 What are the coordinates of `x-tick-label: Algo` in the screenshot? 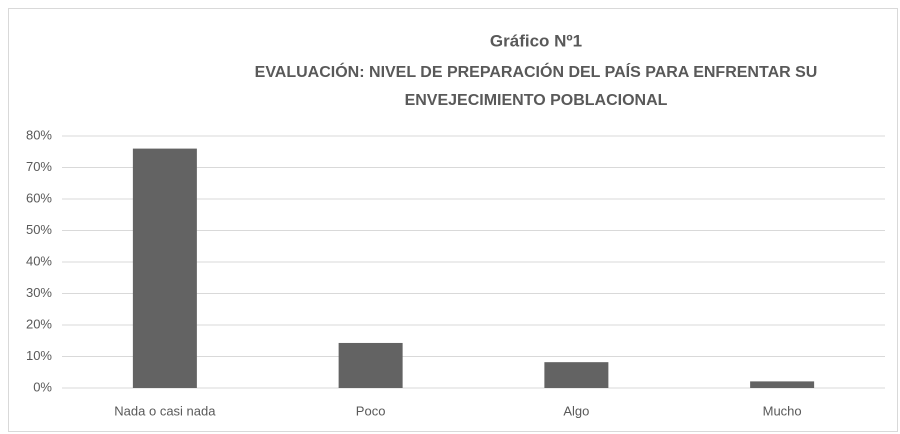 It's located at (576, 410).